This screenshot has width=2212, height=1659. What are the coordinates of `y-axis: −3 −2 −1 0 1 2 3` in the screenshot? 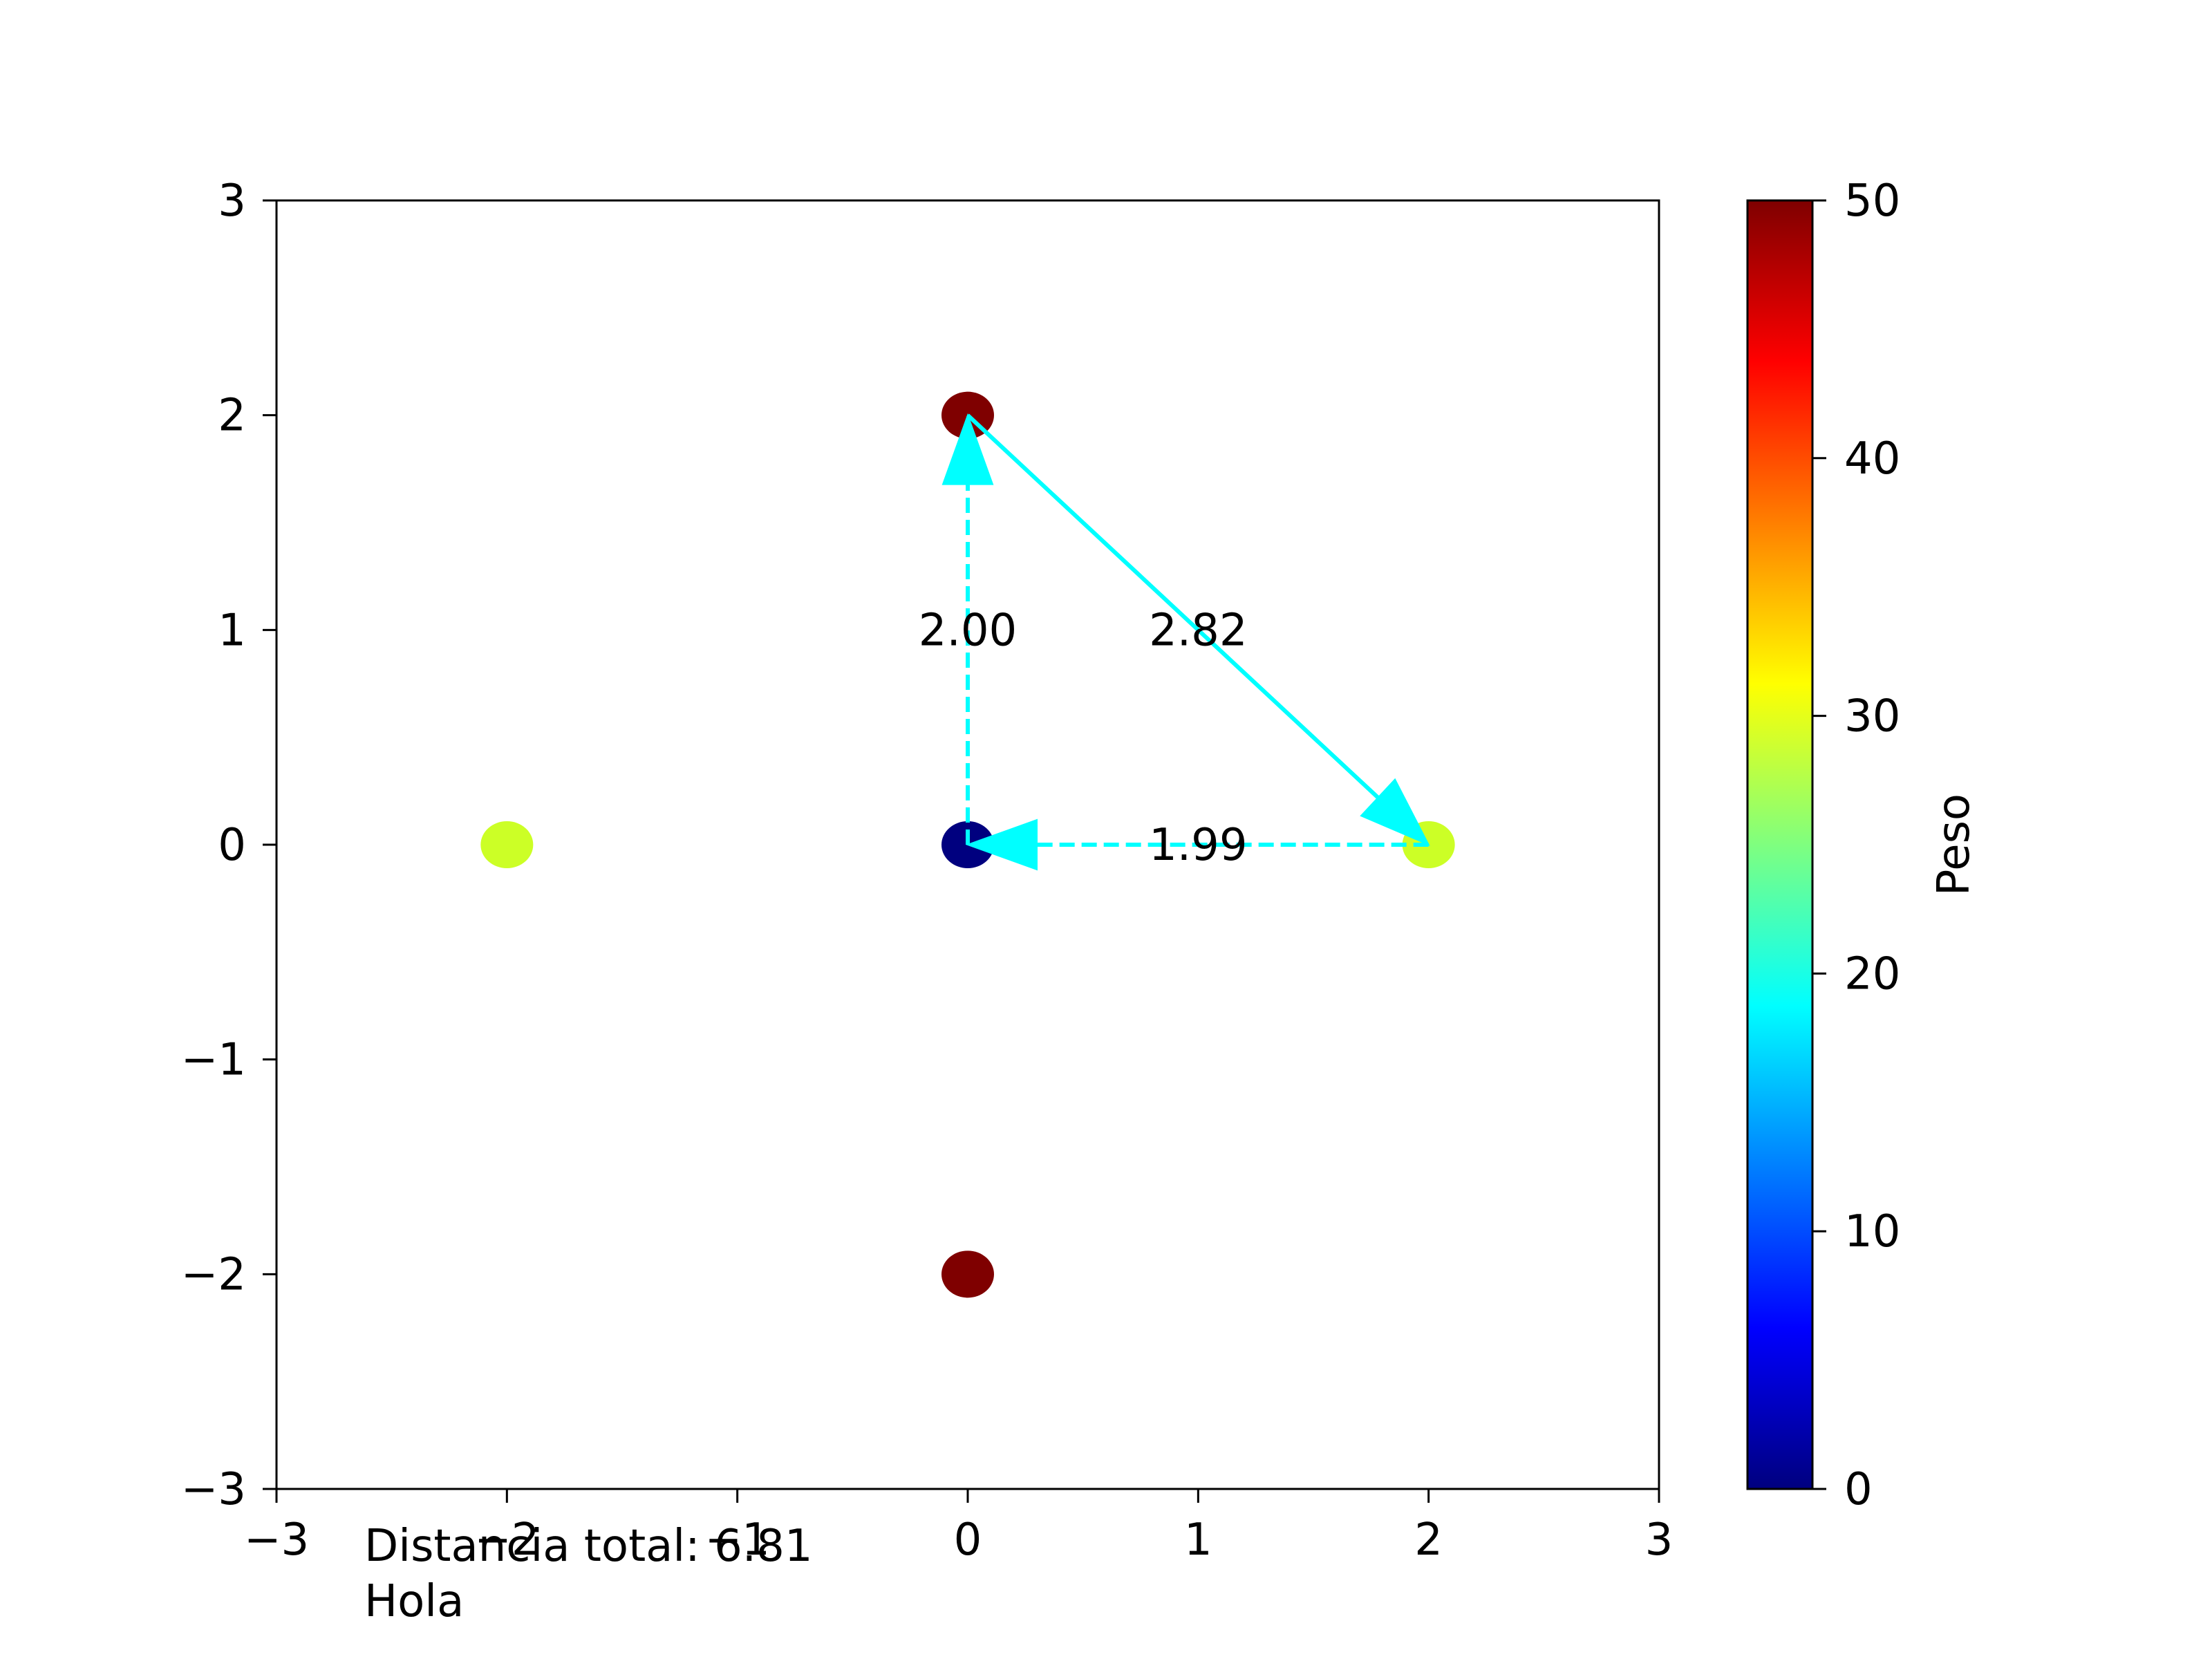 It's located at (228, 845).